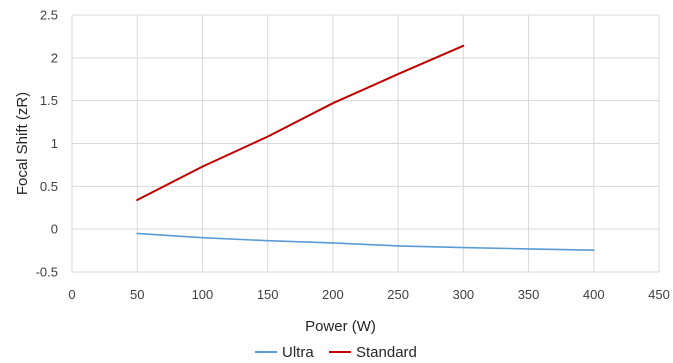 The image size is (673, 363). I want to click on x-tick-label: 200, so click(333, 294).